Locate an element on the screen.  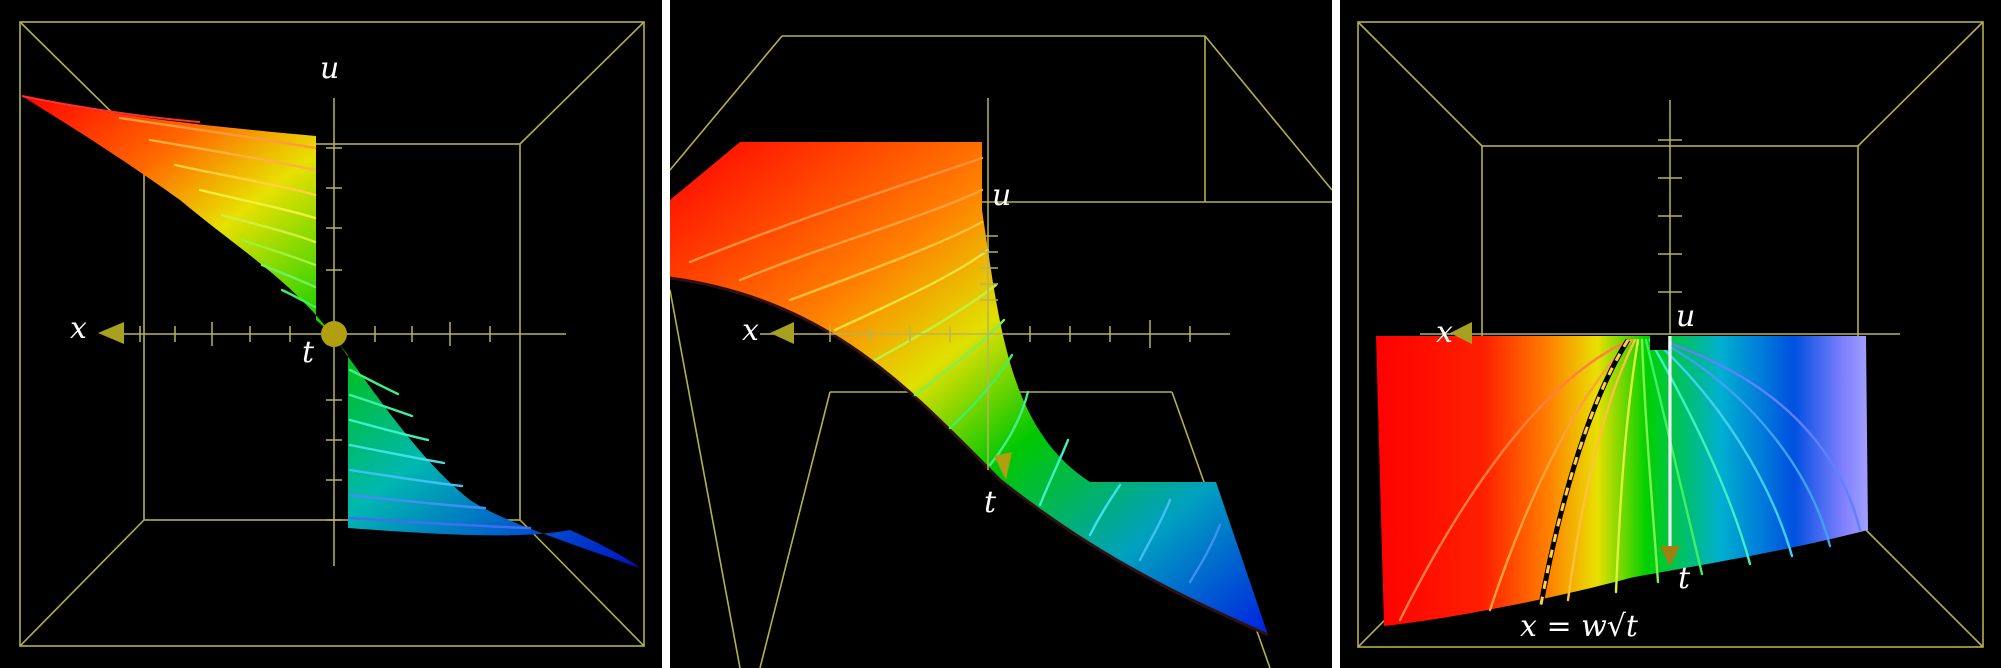
surface-upper is located at coordinates (176, 214).